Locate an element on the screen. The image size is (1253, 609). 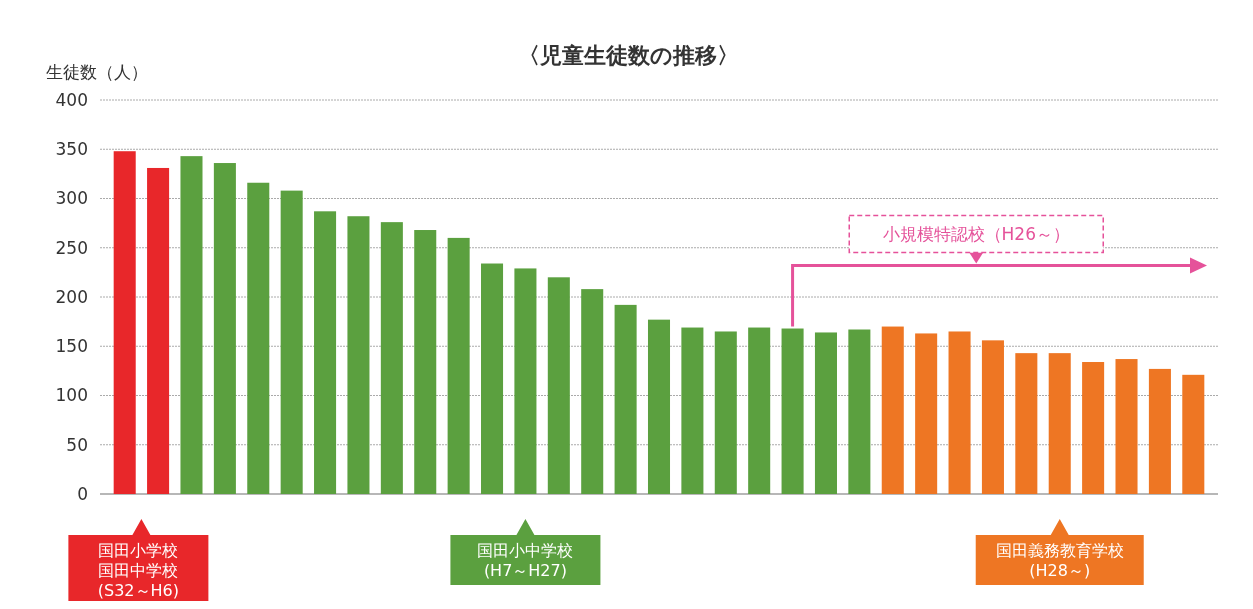
y-tick-label: 150 is located at coordinates (71, 346).